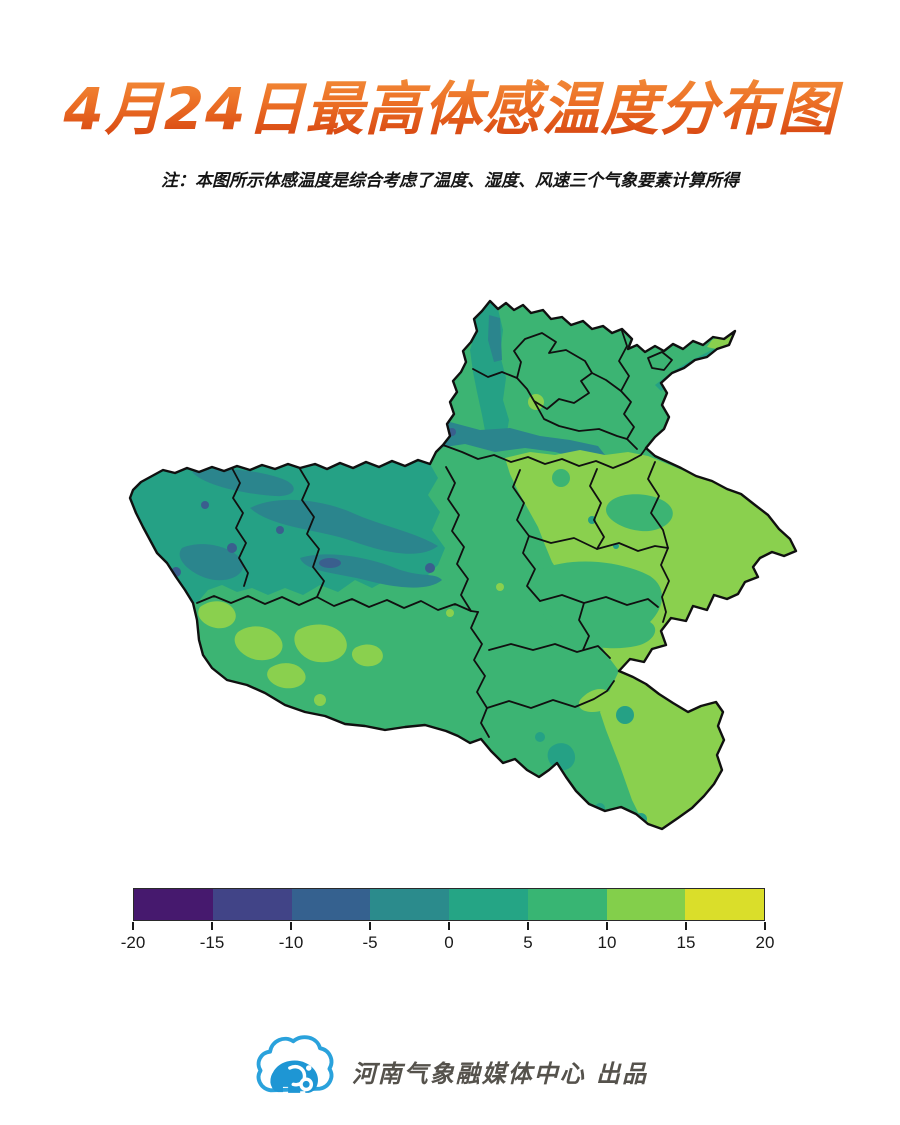 This screenshot has height=1125, width=900. I want to click on colorbar-tick-label: 20, so click(765, 942).